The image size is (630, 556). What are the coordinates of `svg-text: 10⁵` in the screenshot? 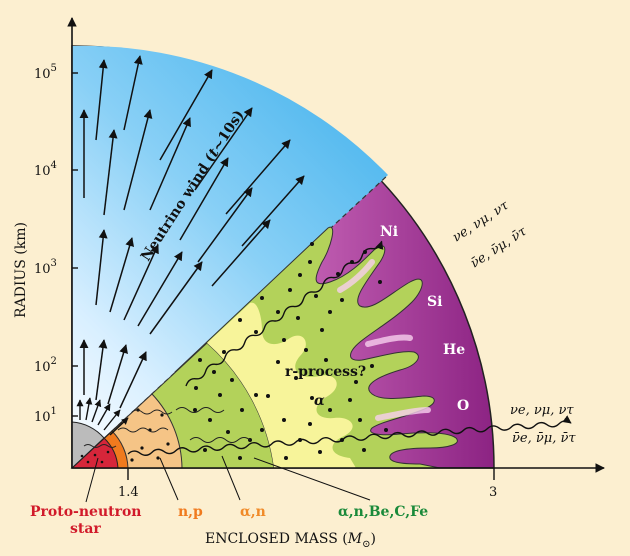 It's located at (45, 72).